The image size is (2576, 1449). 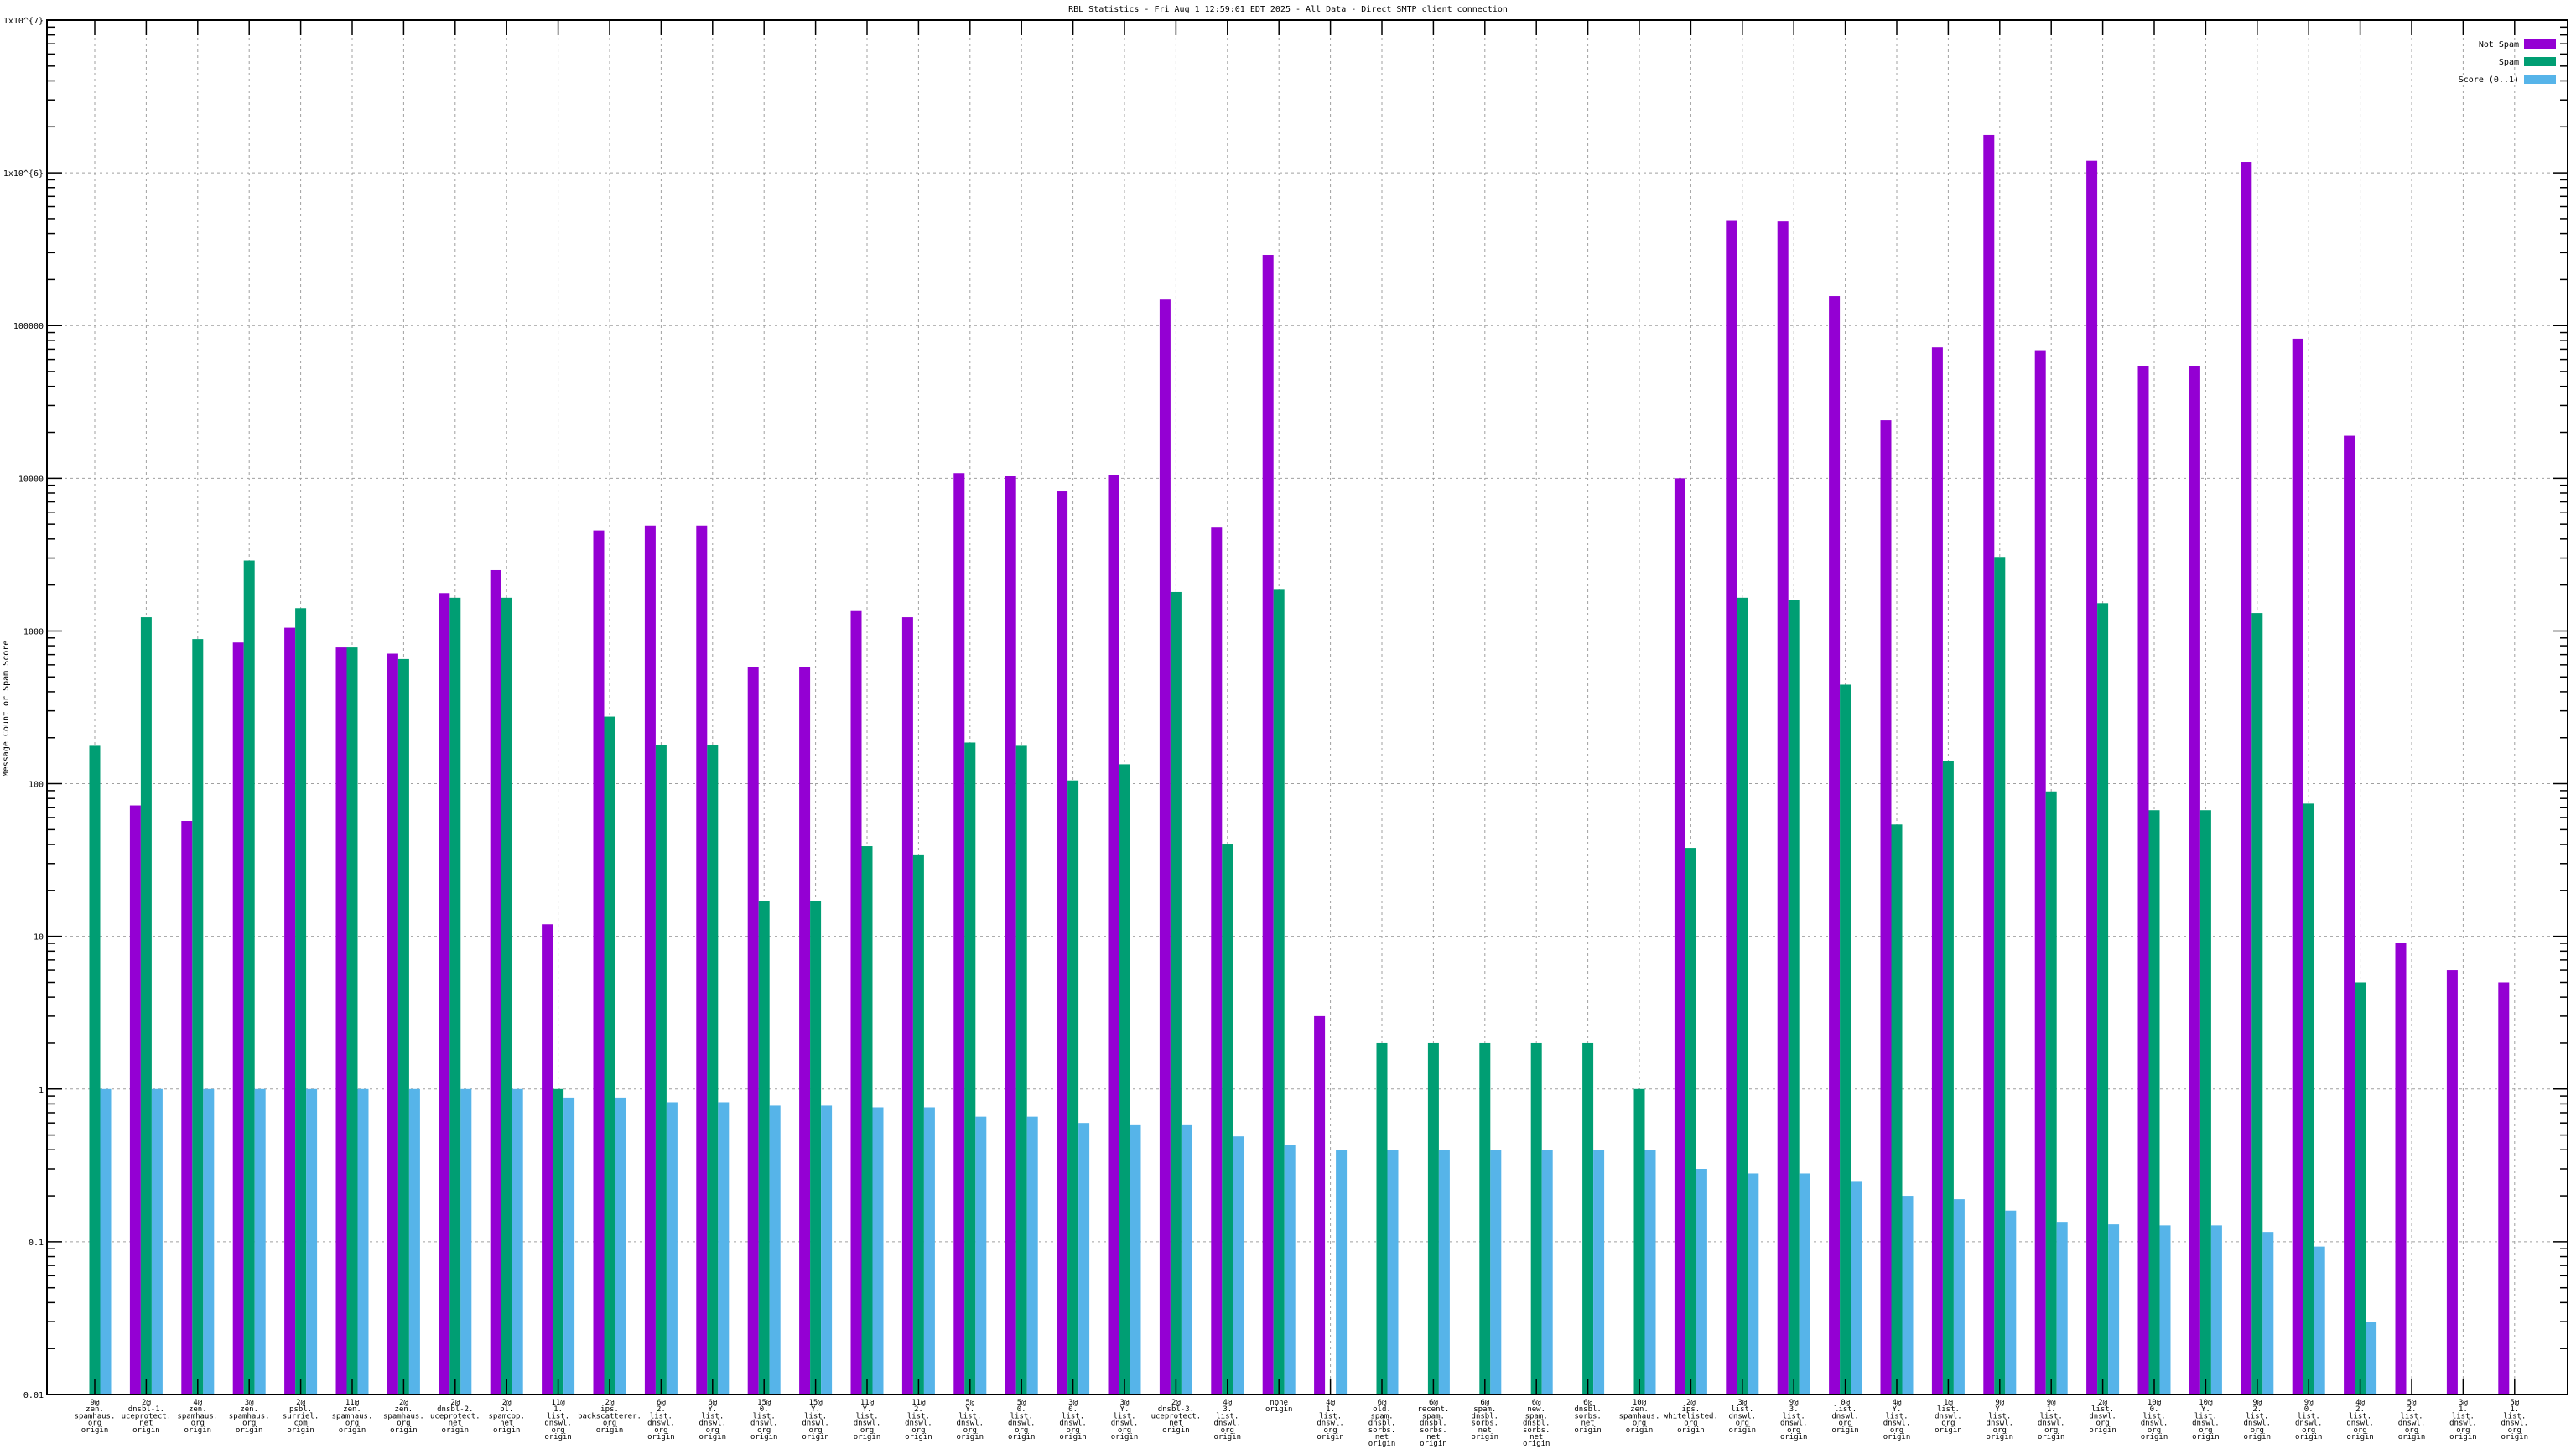 I want to click on x-tick-label-line: 15@, so click(x=764, y=1403).